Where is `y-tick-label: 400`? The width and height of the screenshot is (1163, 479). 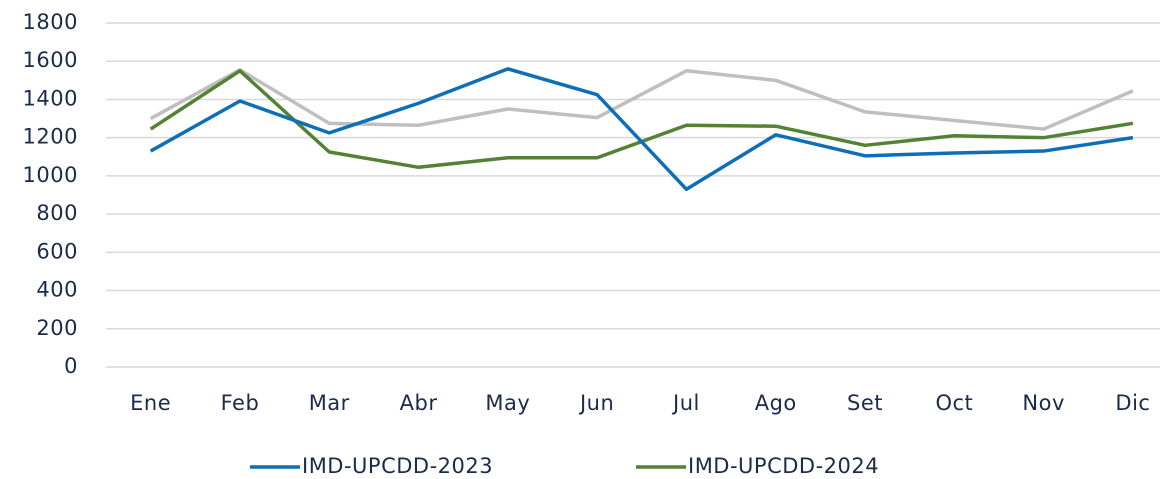 y-tick-label: 400 is located at coordinates (57, 290).